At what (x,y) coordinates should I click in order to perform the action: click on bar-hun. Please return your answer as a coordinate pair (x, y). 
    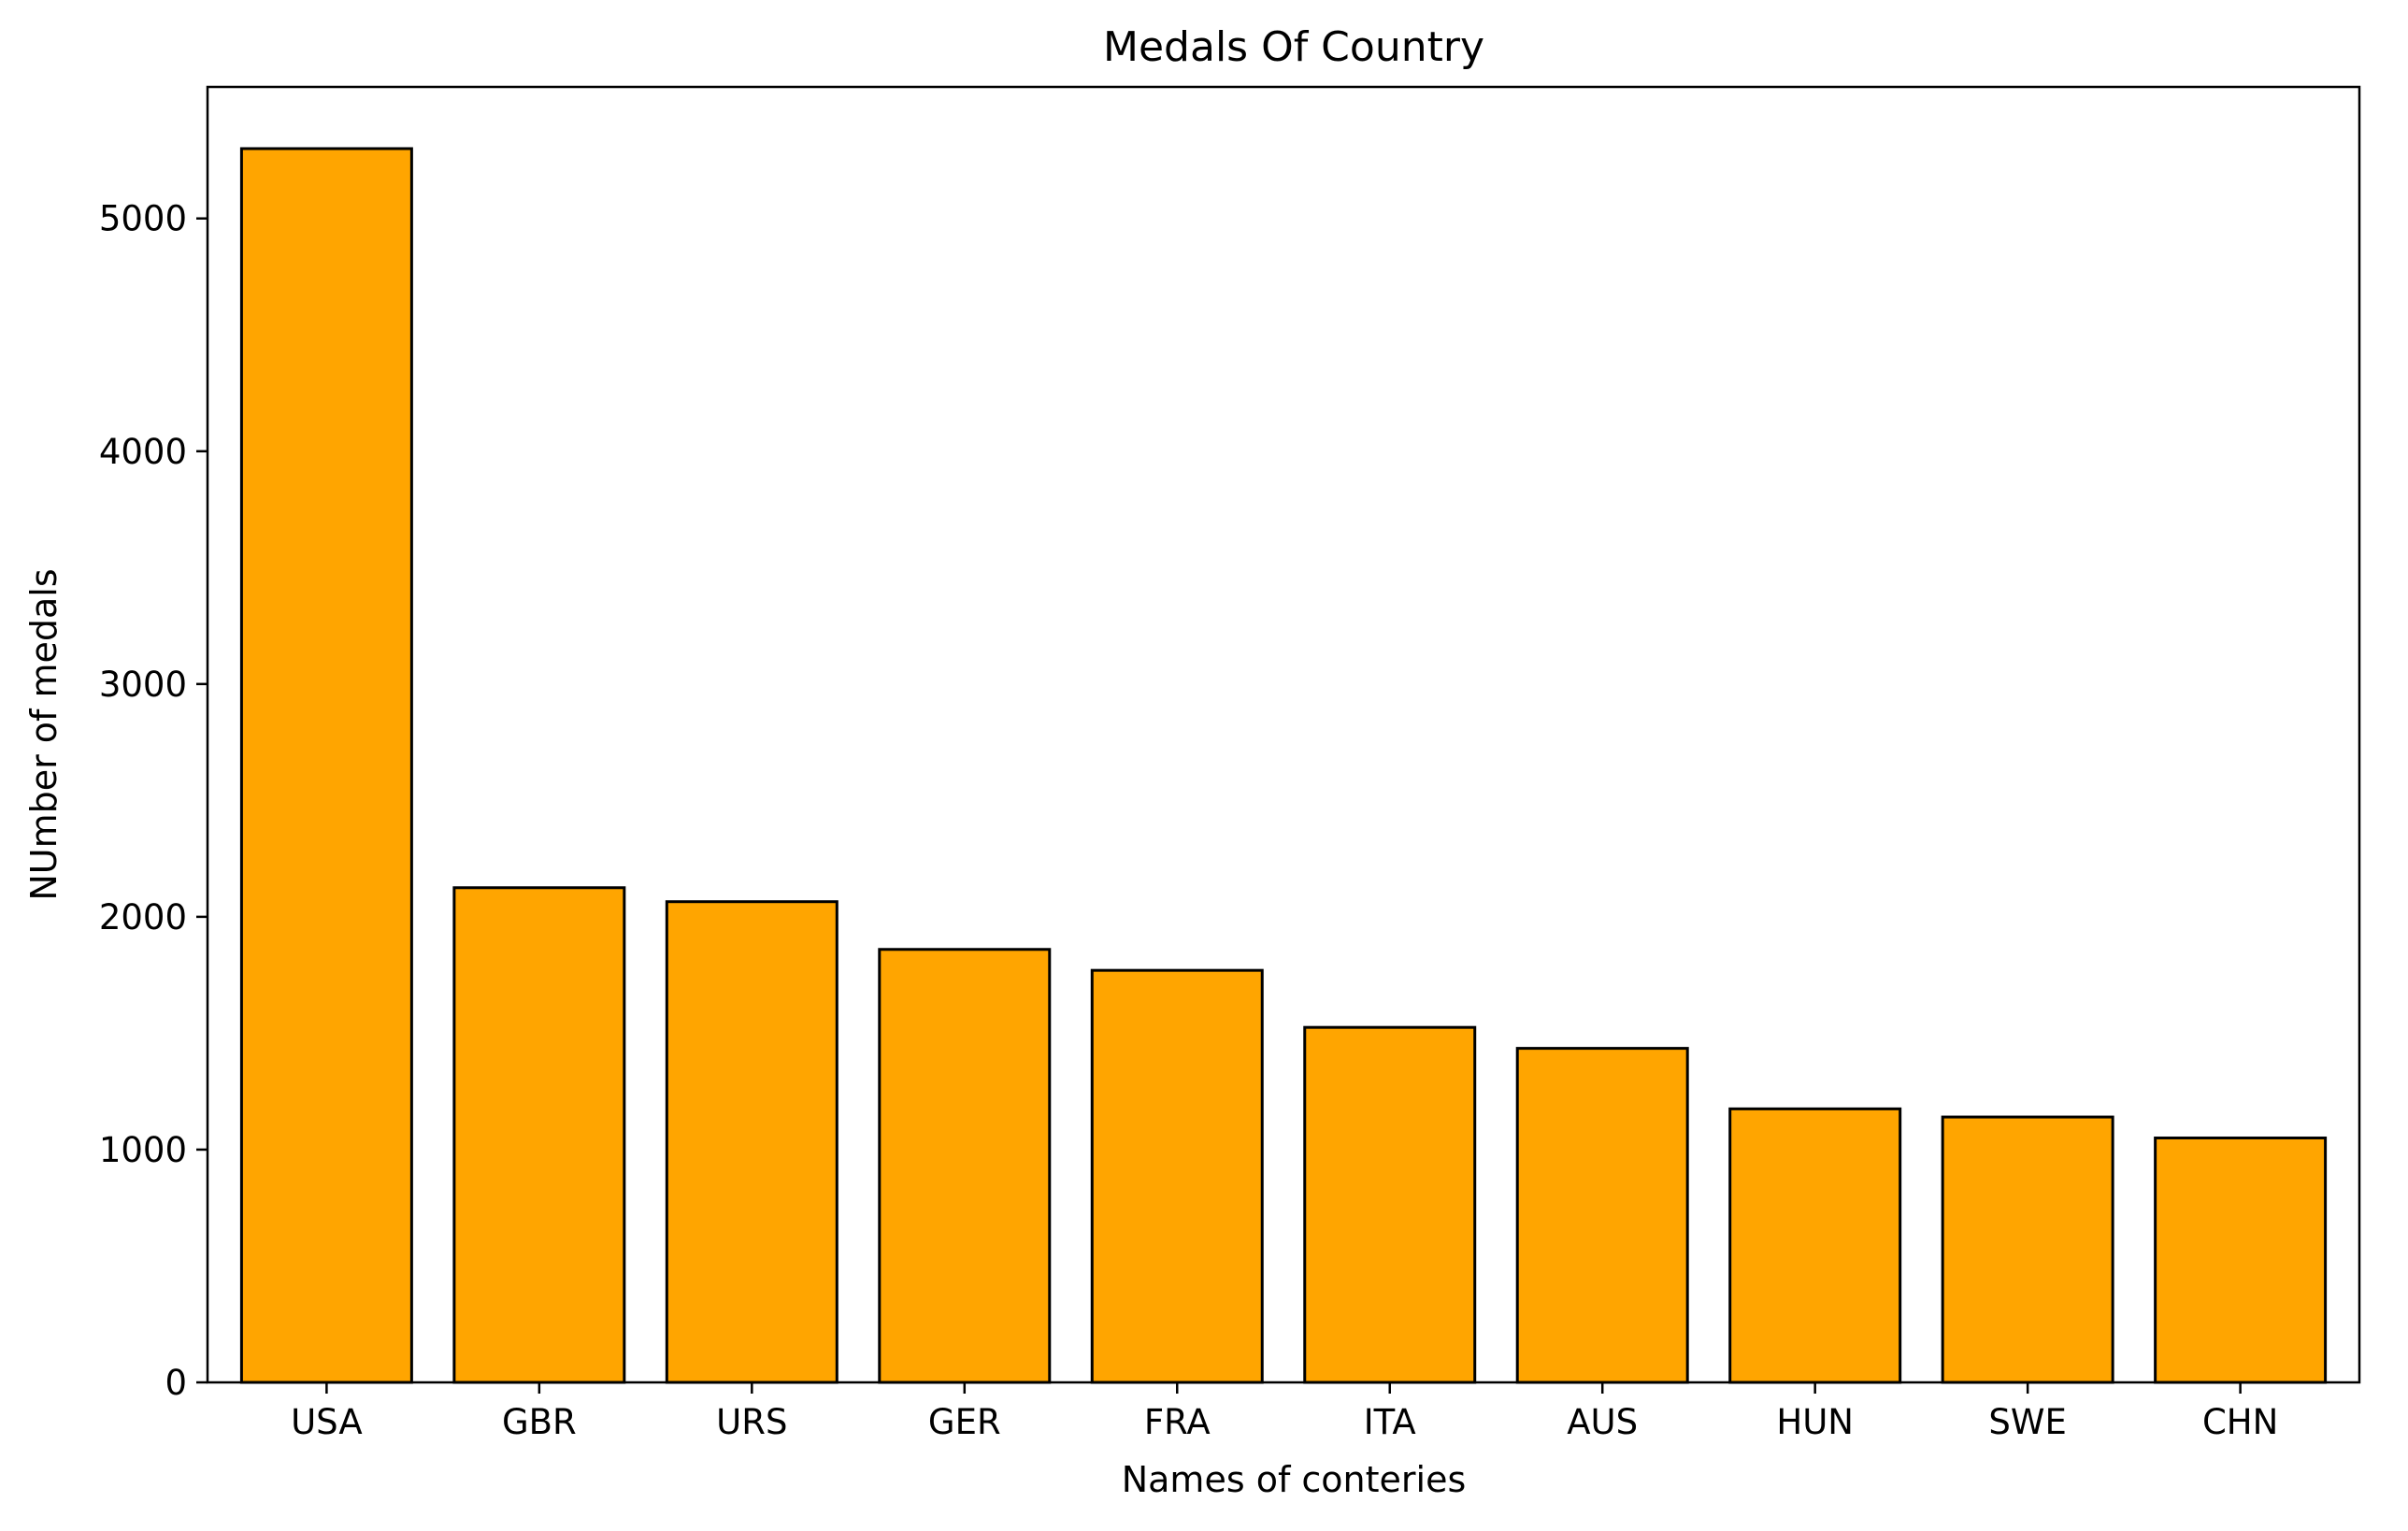
    Looking at the image, I should click on (1815, 1245).